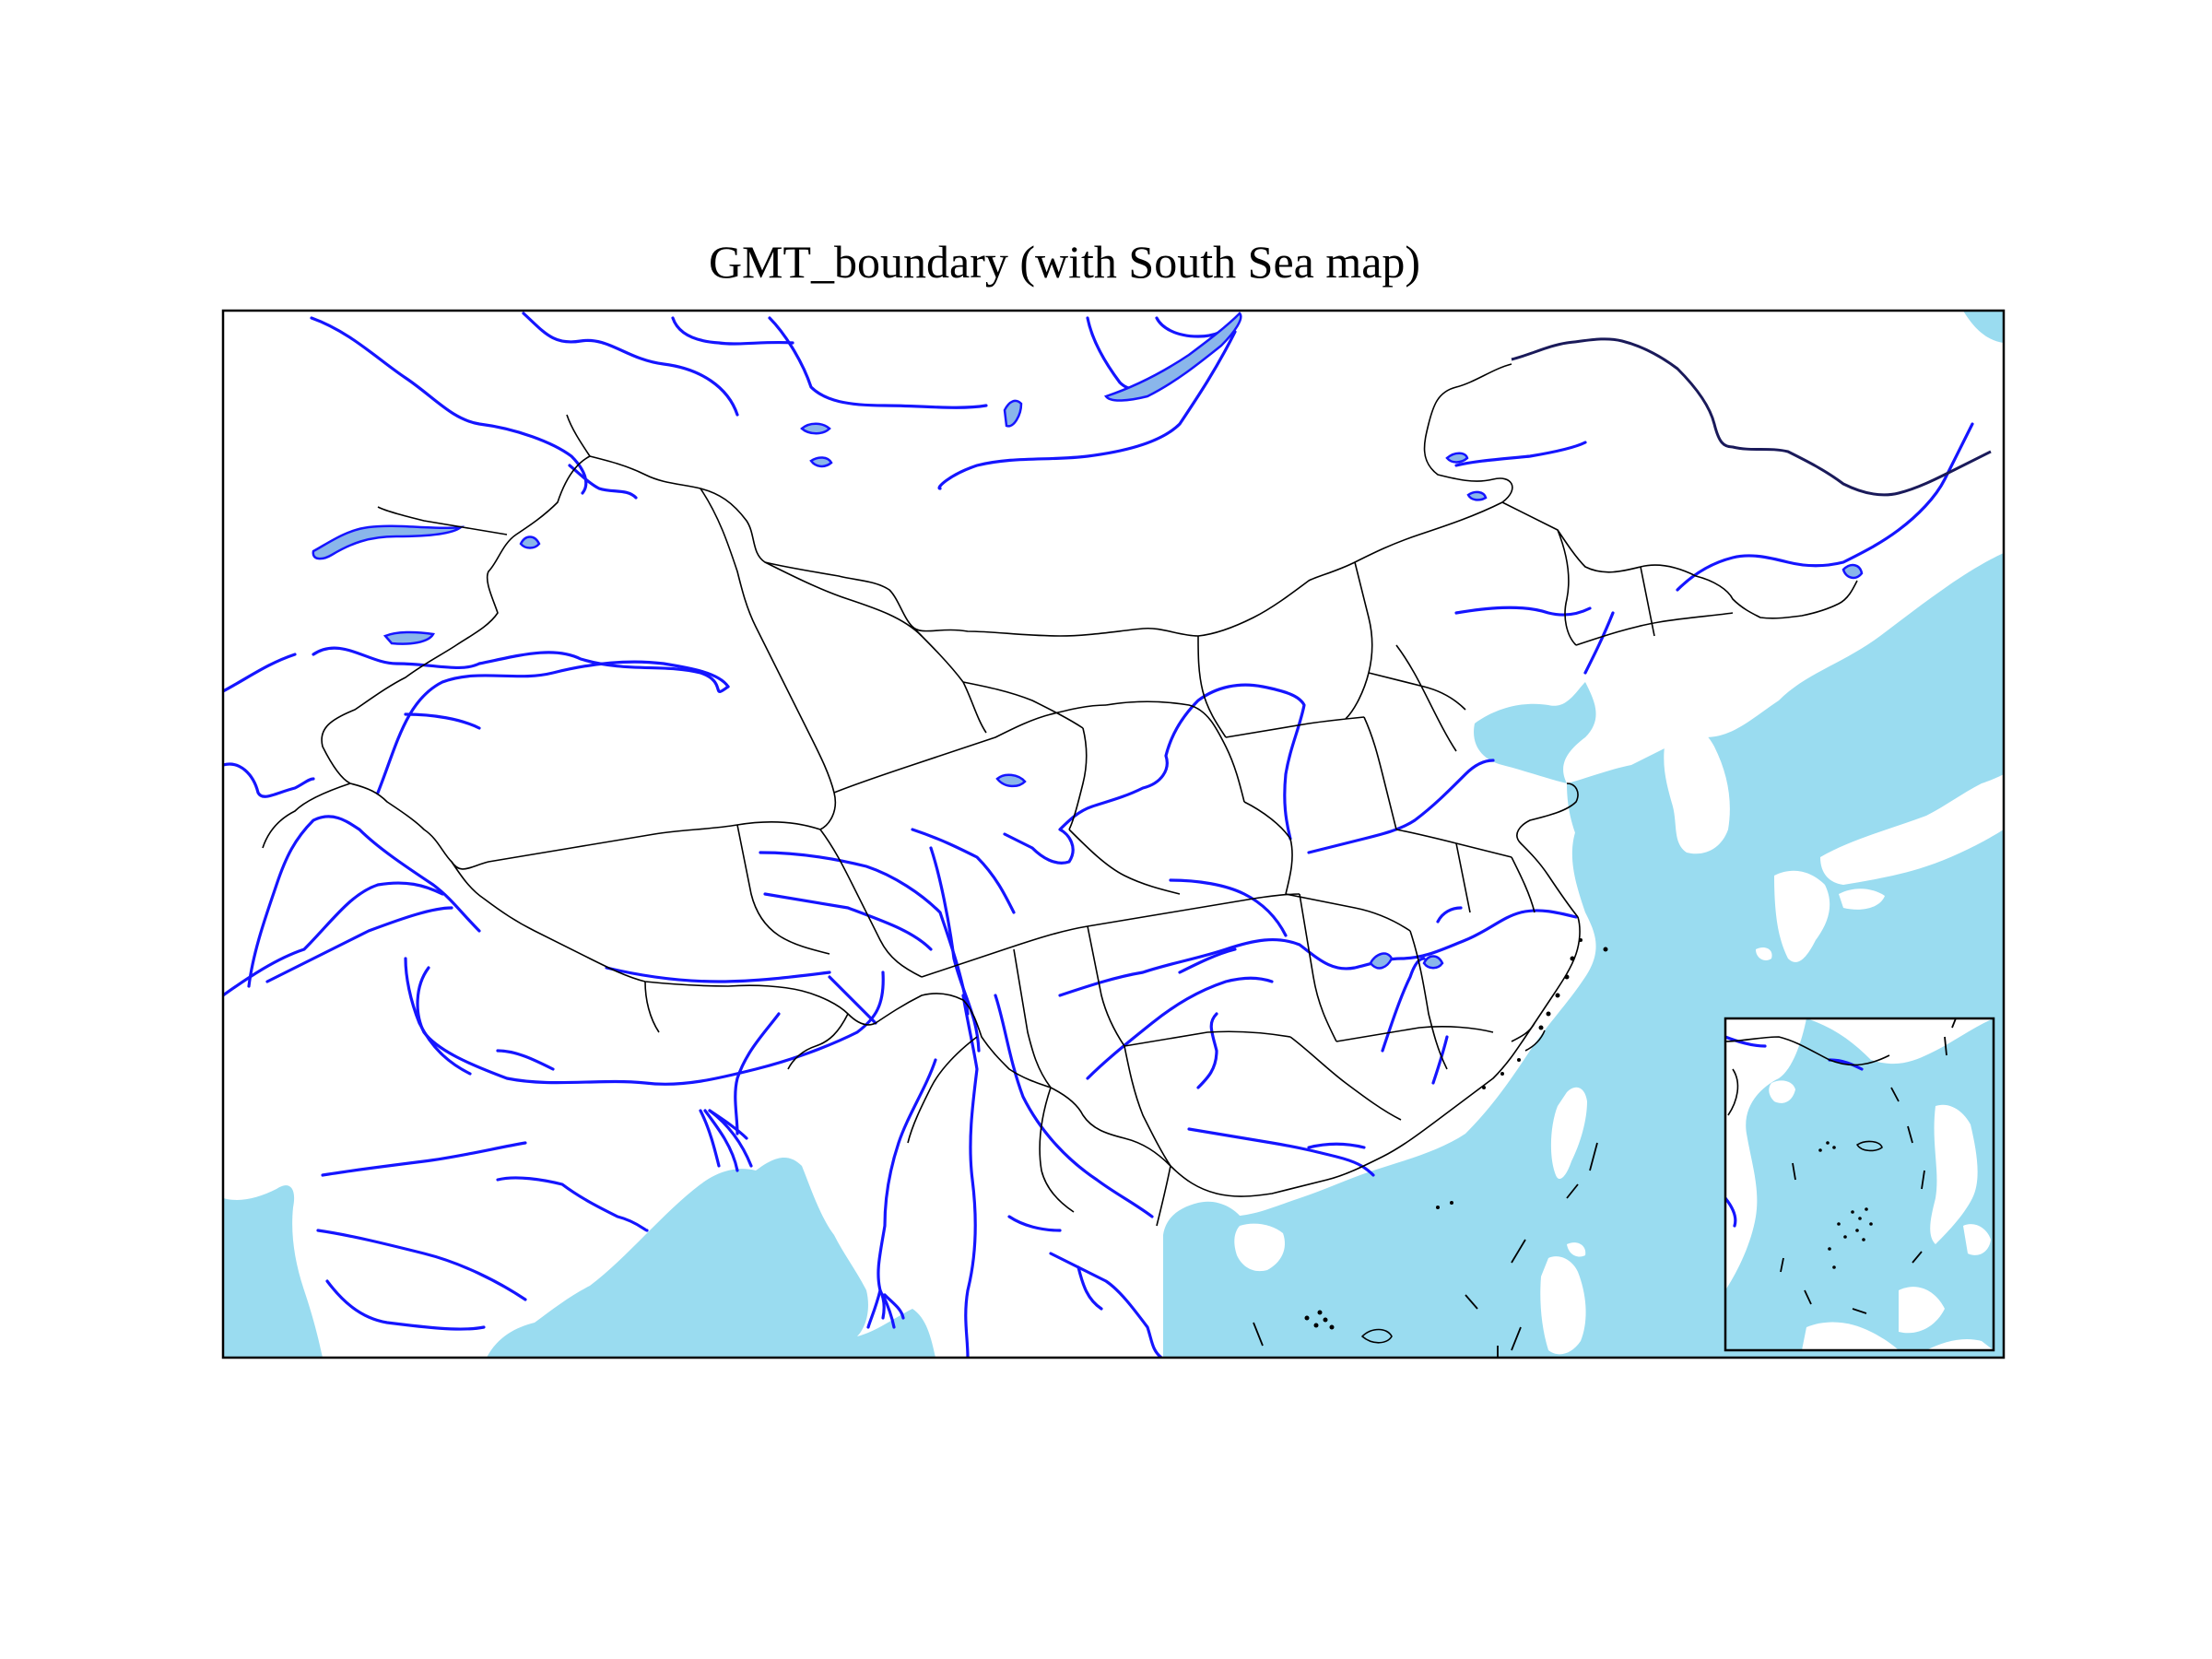 This screenshot has width=2212, height=1659. I want to click on yellow-sea, so click(1628, 811).